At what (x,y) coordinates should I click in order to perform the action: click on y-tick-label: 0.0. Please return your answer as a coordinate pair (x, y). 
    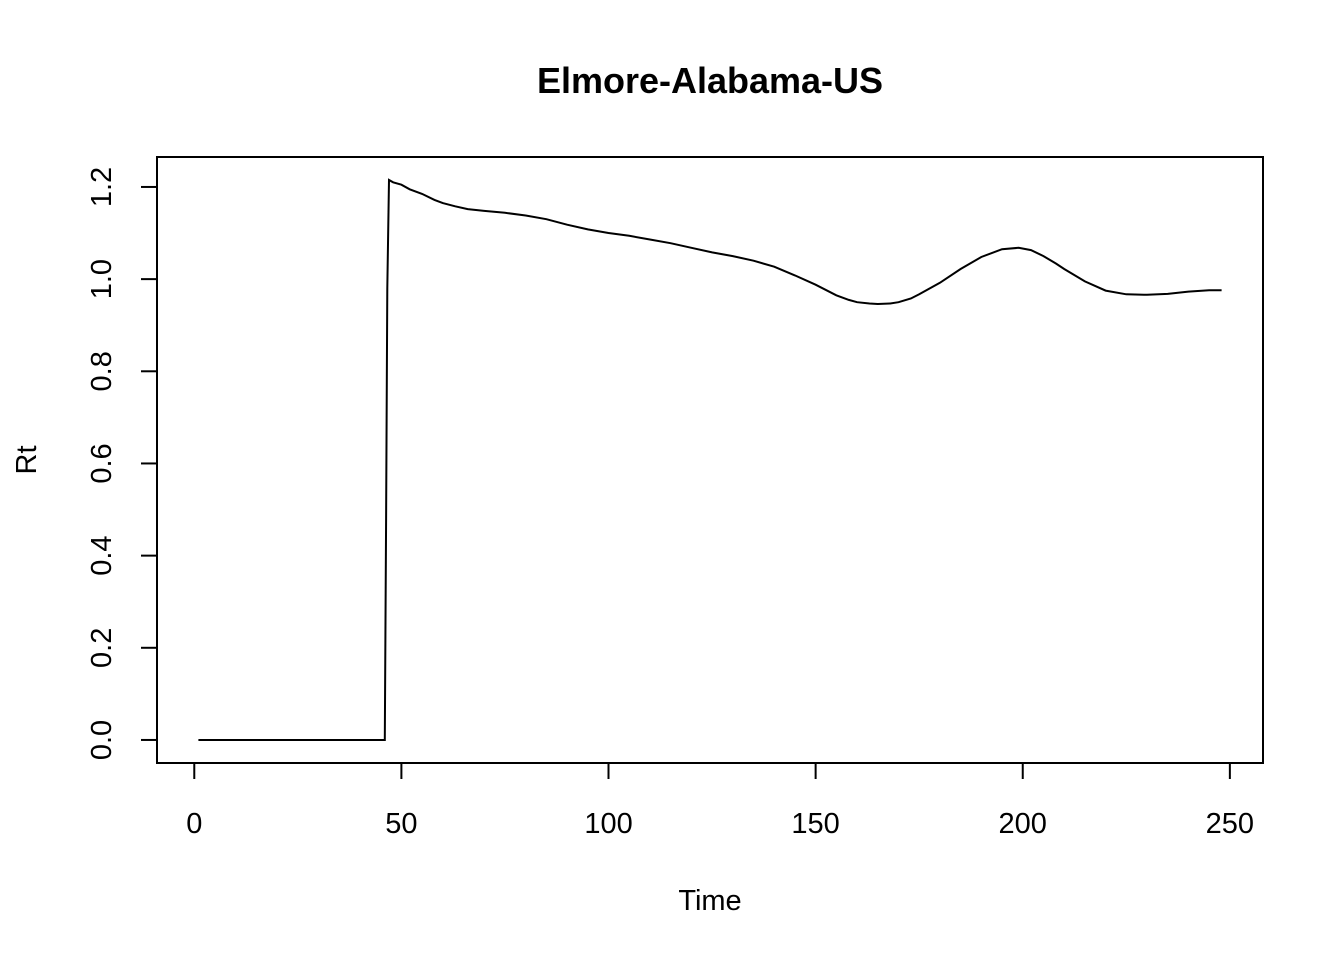
    Looking at the image, I should click on (102, 740).